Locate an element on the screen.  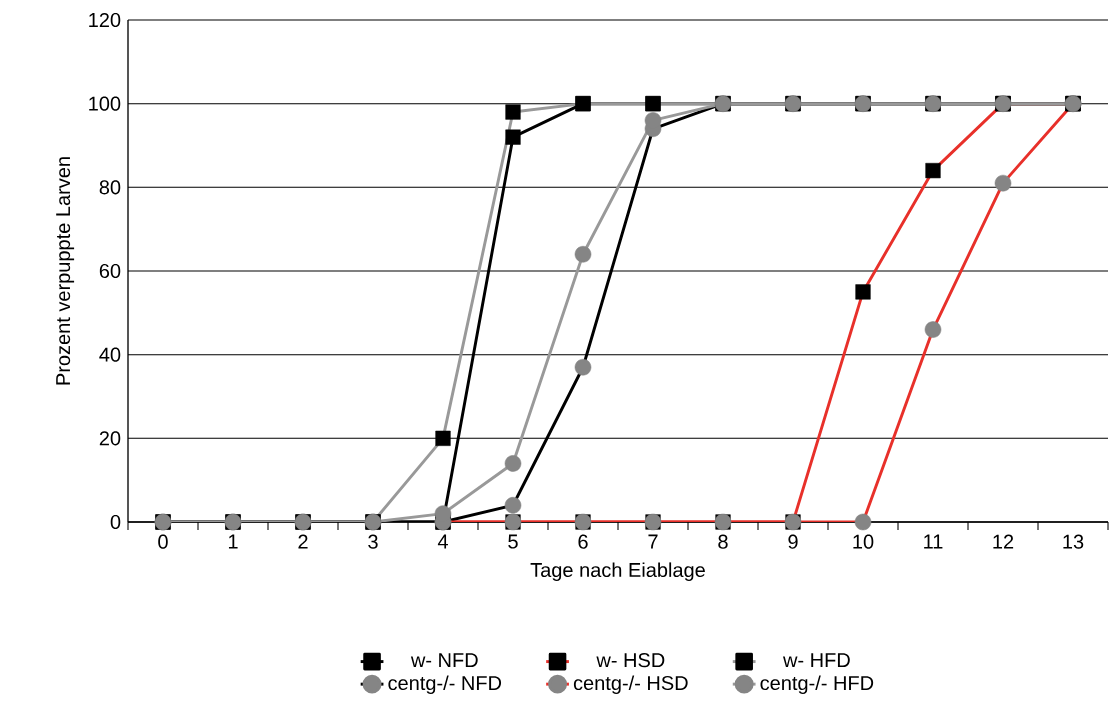
y-tick-label: 20 is located at coordinates (110, 438).